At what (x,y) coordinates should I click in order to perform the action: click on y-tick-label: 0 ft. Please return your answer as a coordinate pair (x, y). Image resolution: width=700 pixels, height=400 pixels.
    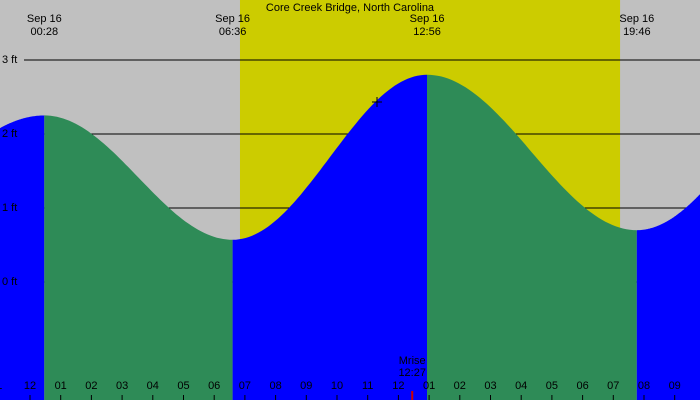
    Looking at the image, I should click on (9, 282).